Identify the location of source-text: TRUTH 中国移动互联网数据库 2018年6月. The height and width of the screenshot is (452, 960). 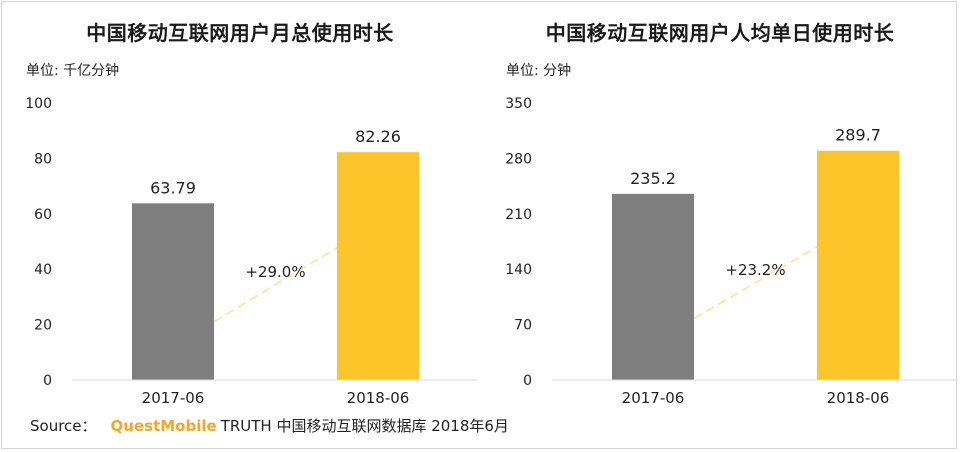
(364, 426).